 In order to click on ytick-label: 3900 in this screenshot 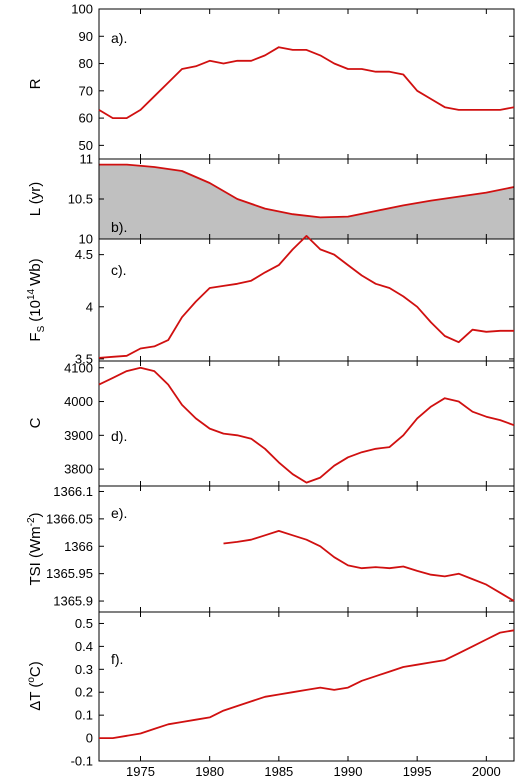, I will do `click(78, 435)`.